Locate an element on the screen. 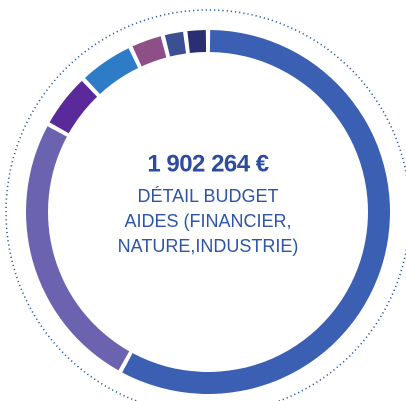  subtitle-line: DÉTAIL BUDGET is located at coordinates (207, 196).